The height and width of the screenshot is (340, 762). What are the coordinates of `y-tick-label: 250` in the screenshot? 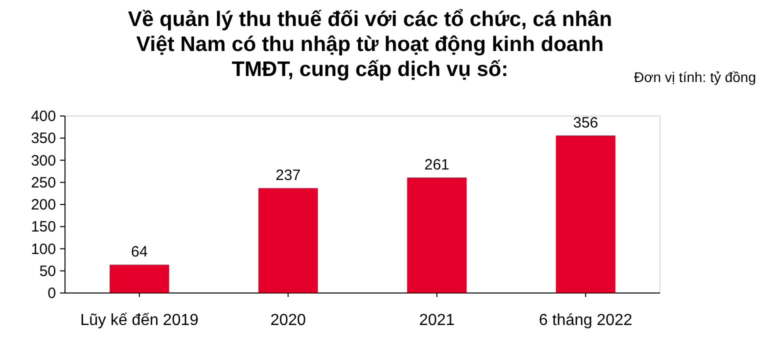 It's located at (43, 183).